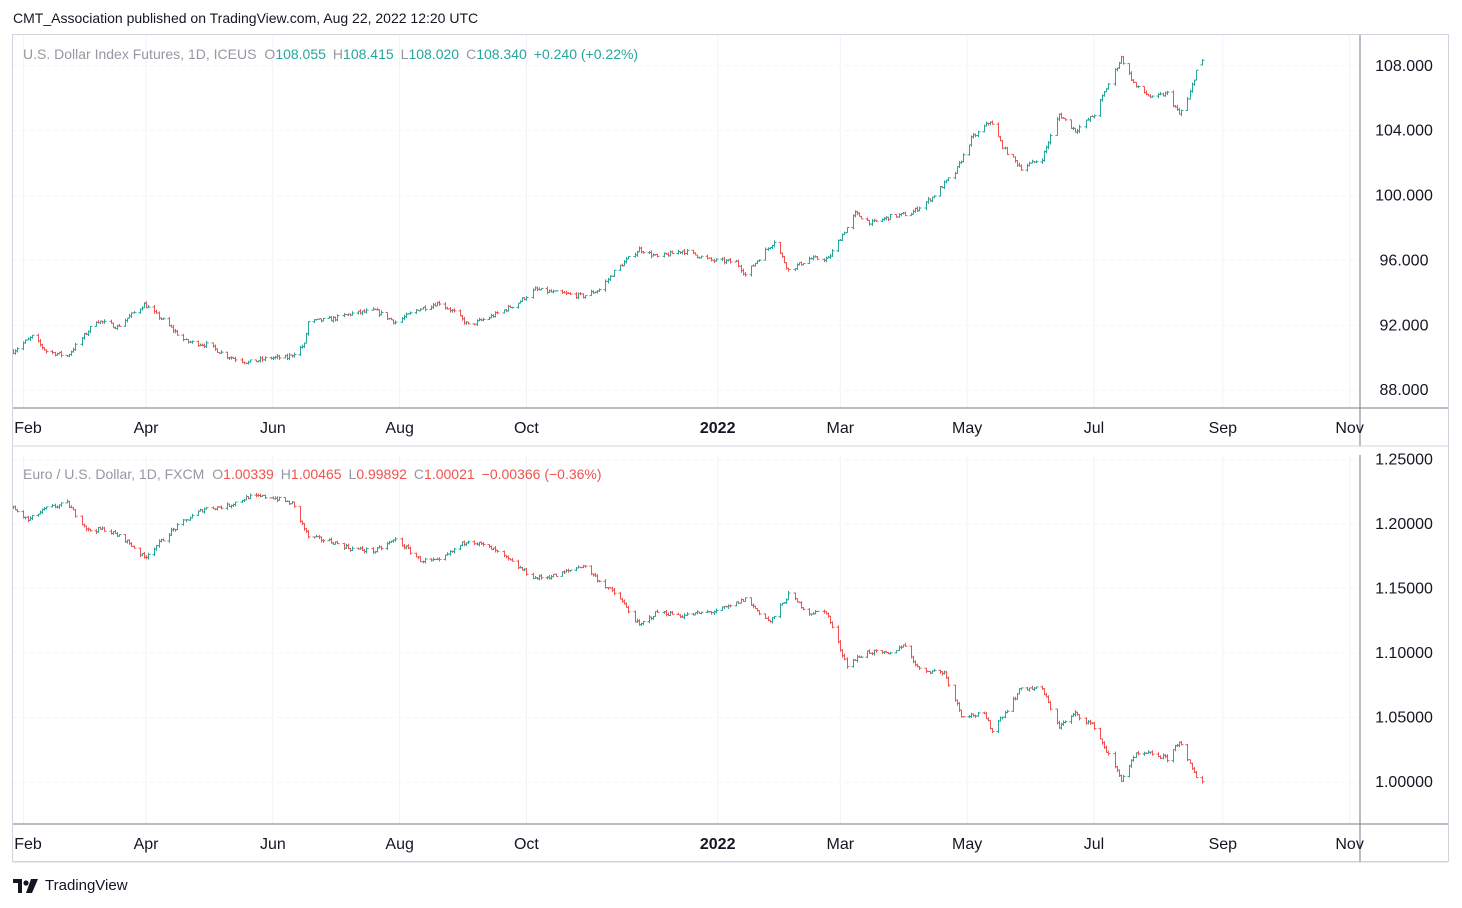 The image size is (1462, 908). I want to click on ohlc-label: O, so click(217, 474).